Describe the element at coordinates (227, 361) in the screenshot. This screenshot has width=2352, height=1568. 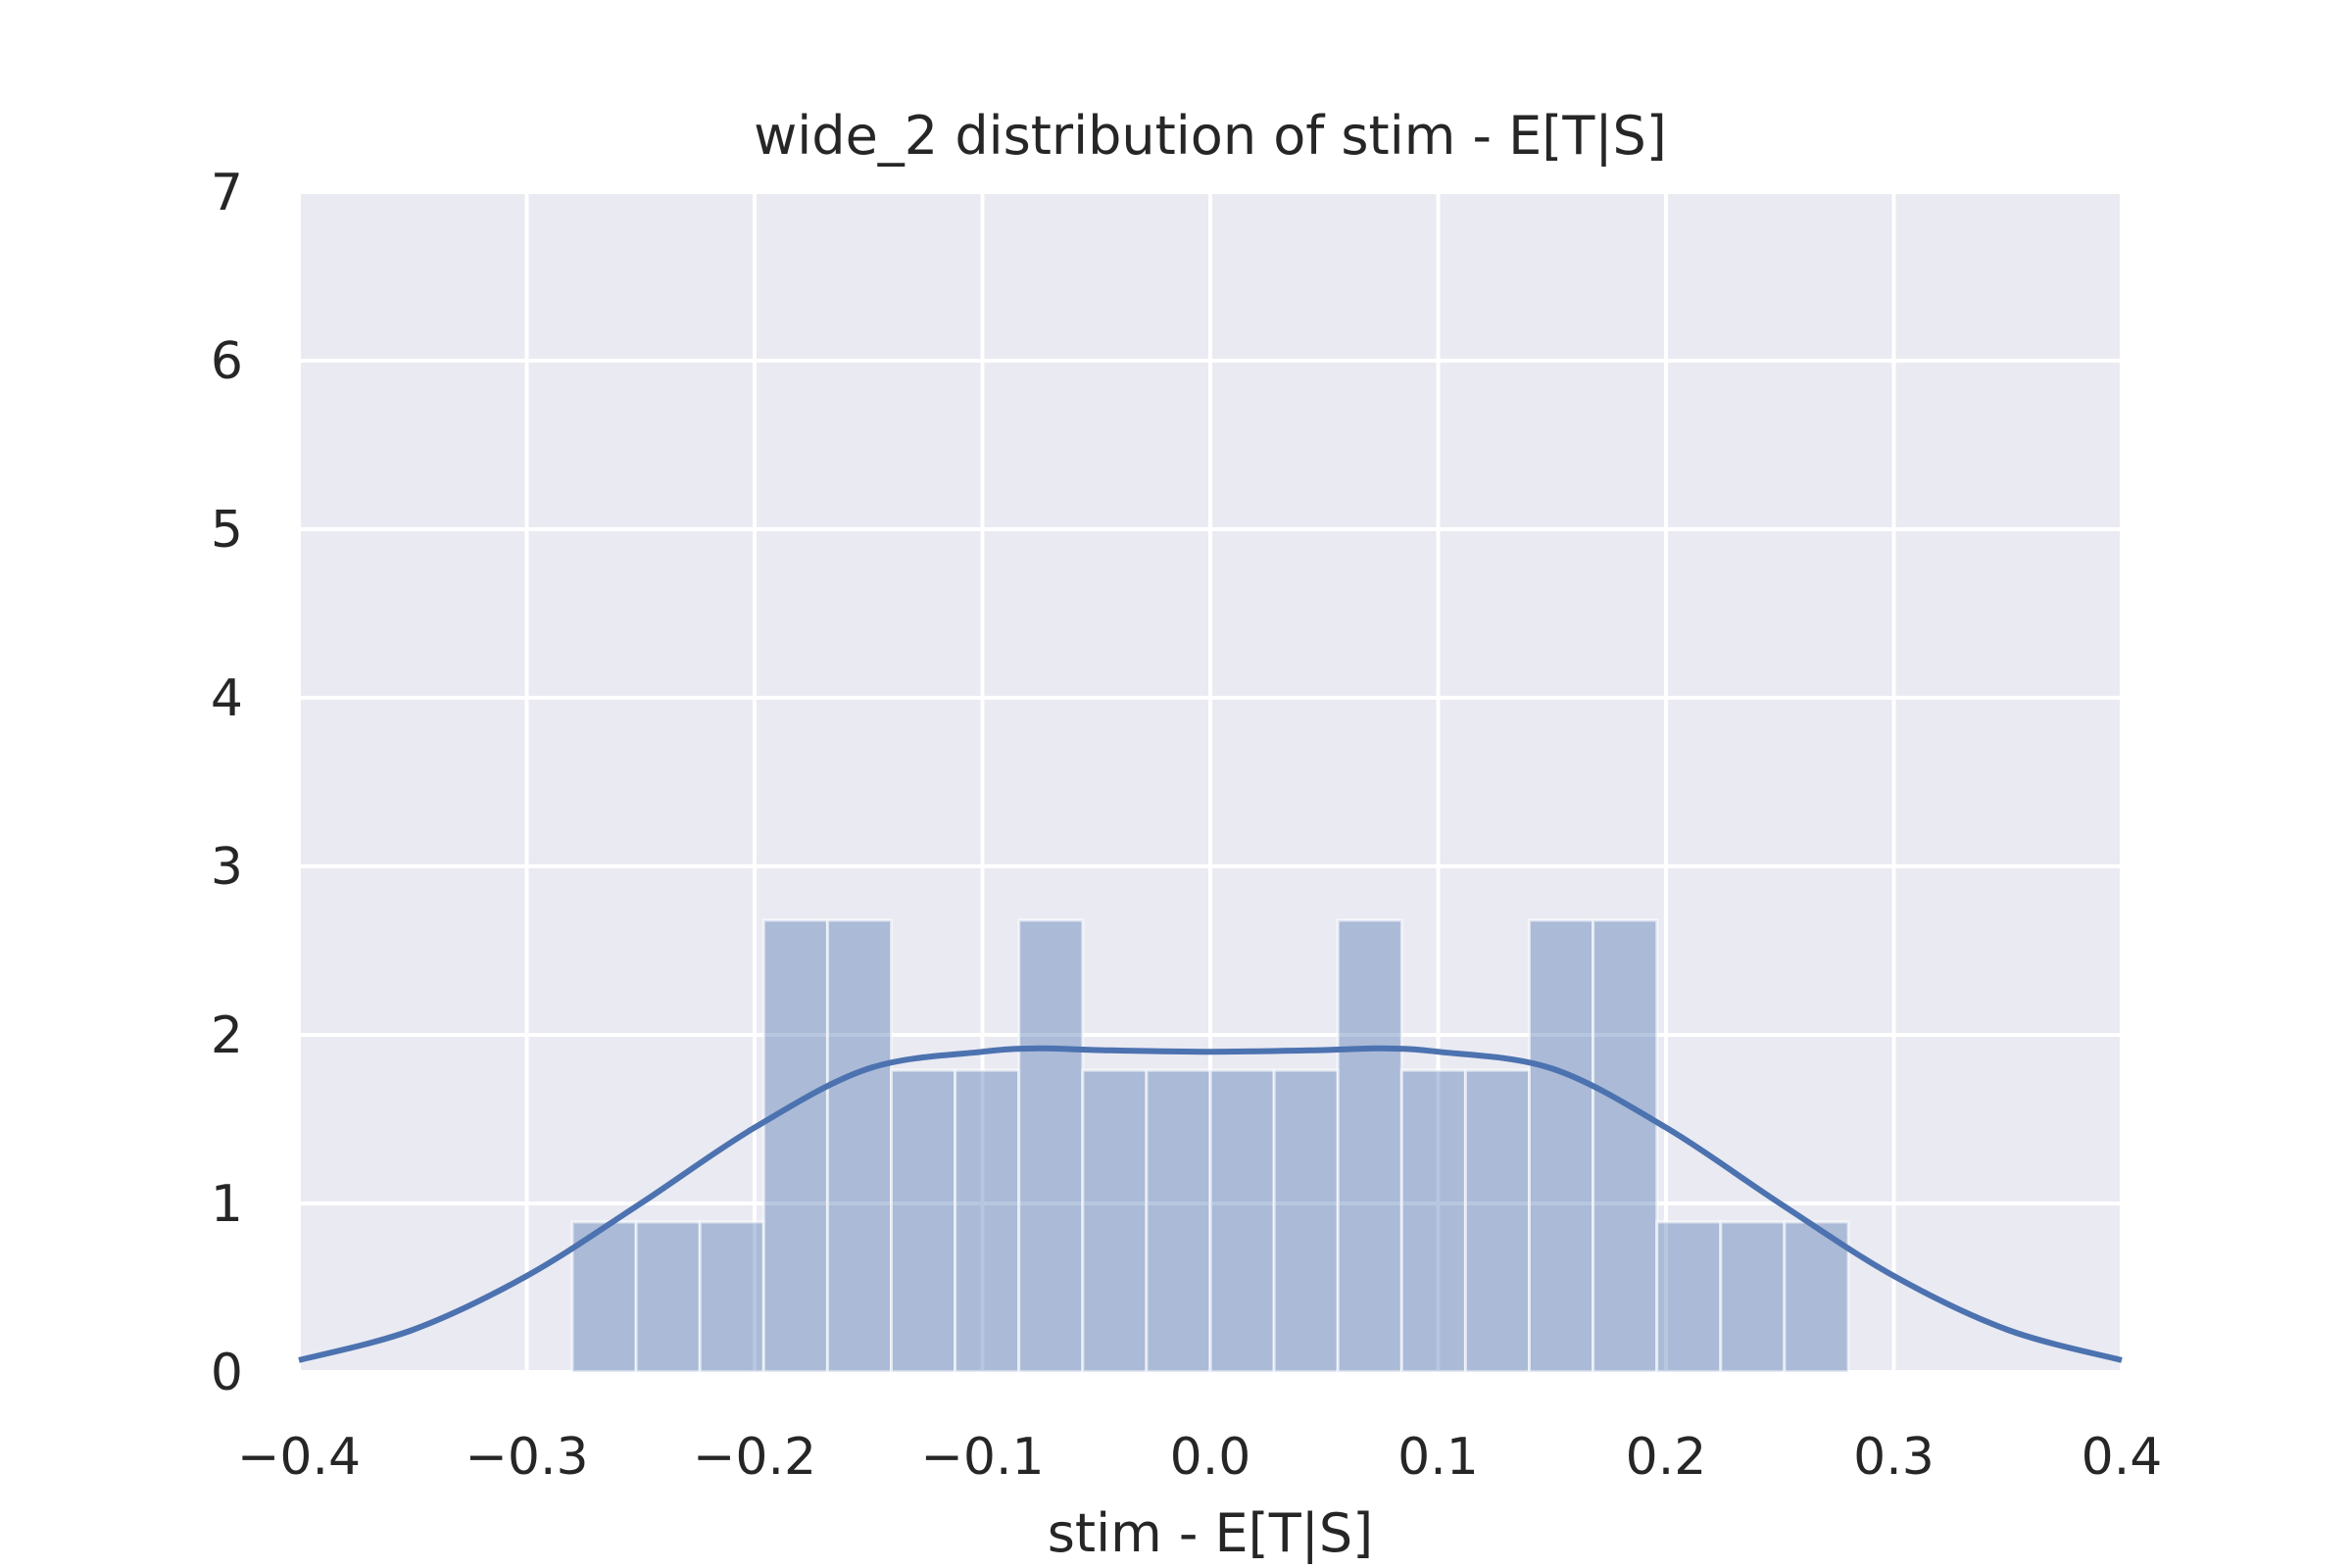
I see `y-tick-label: 6` at that location.